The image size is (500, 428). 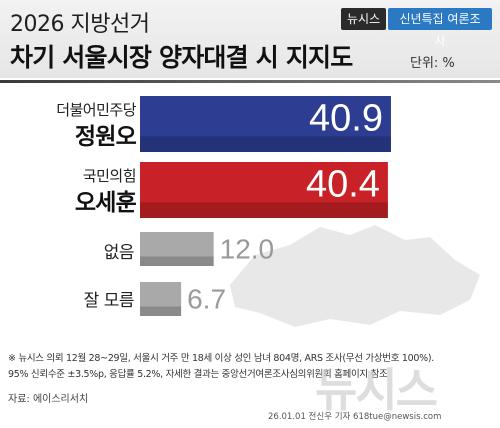 I want to click on candidate-label-jung-won-o: 정원오, so click(x=105, y=137).